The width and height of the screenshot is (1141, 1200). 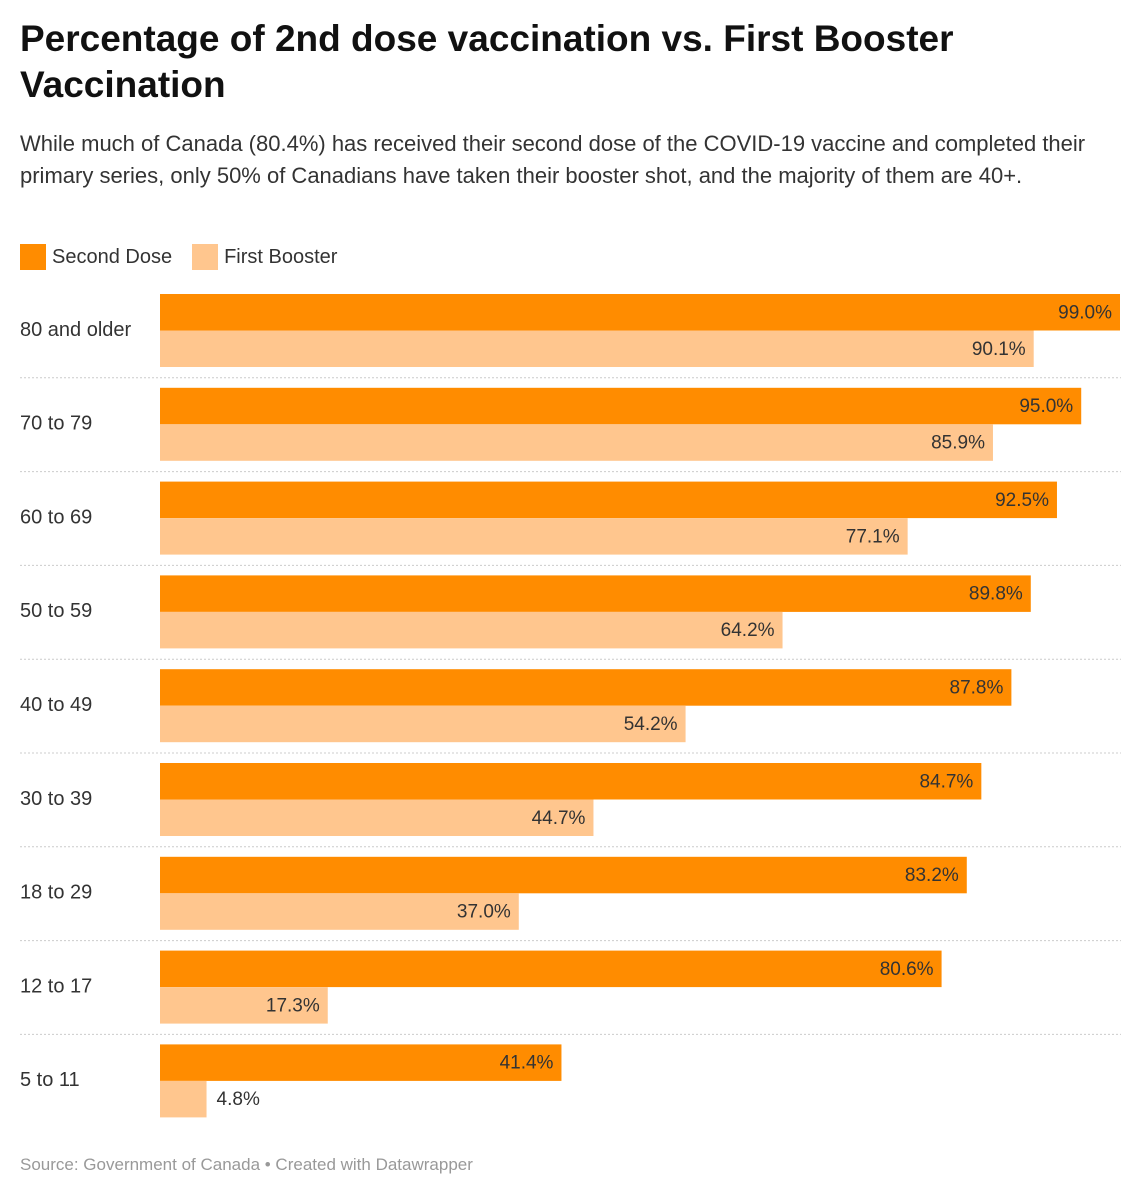 I want to click on legend-item-second-dose: Second Dose, so click(x=96, y=257).